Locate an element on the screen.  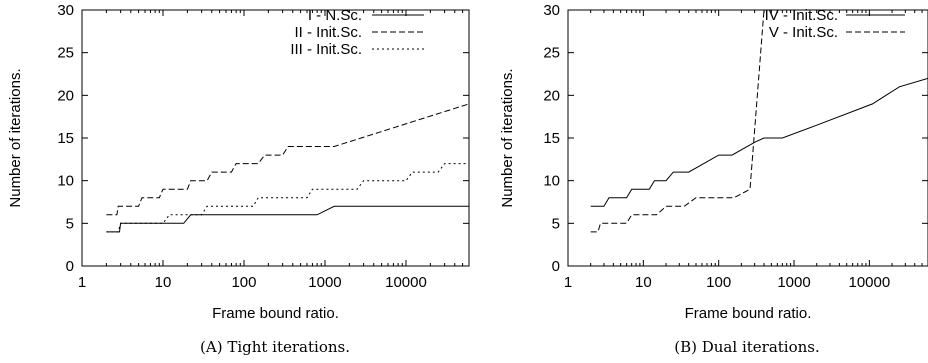
legend-label: III - Init.Sc. is located at coordinates (326, 49).